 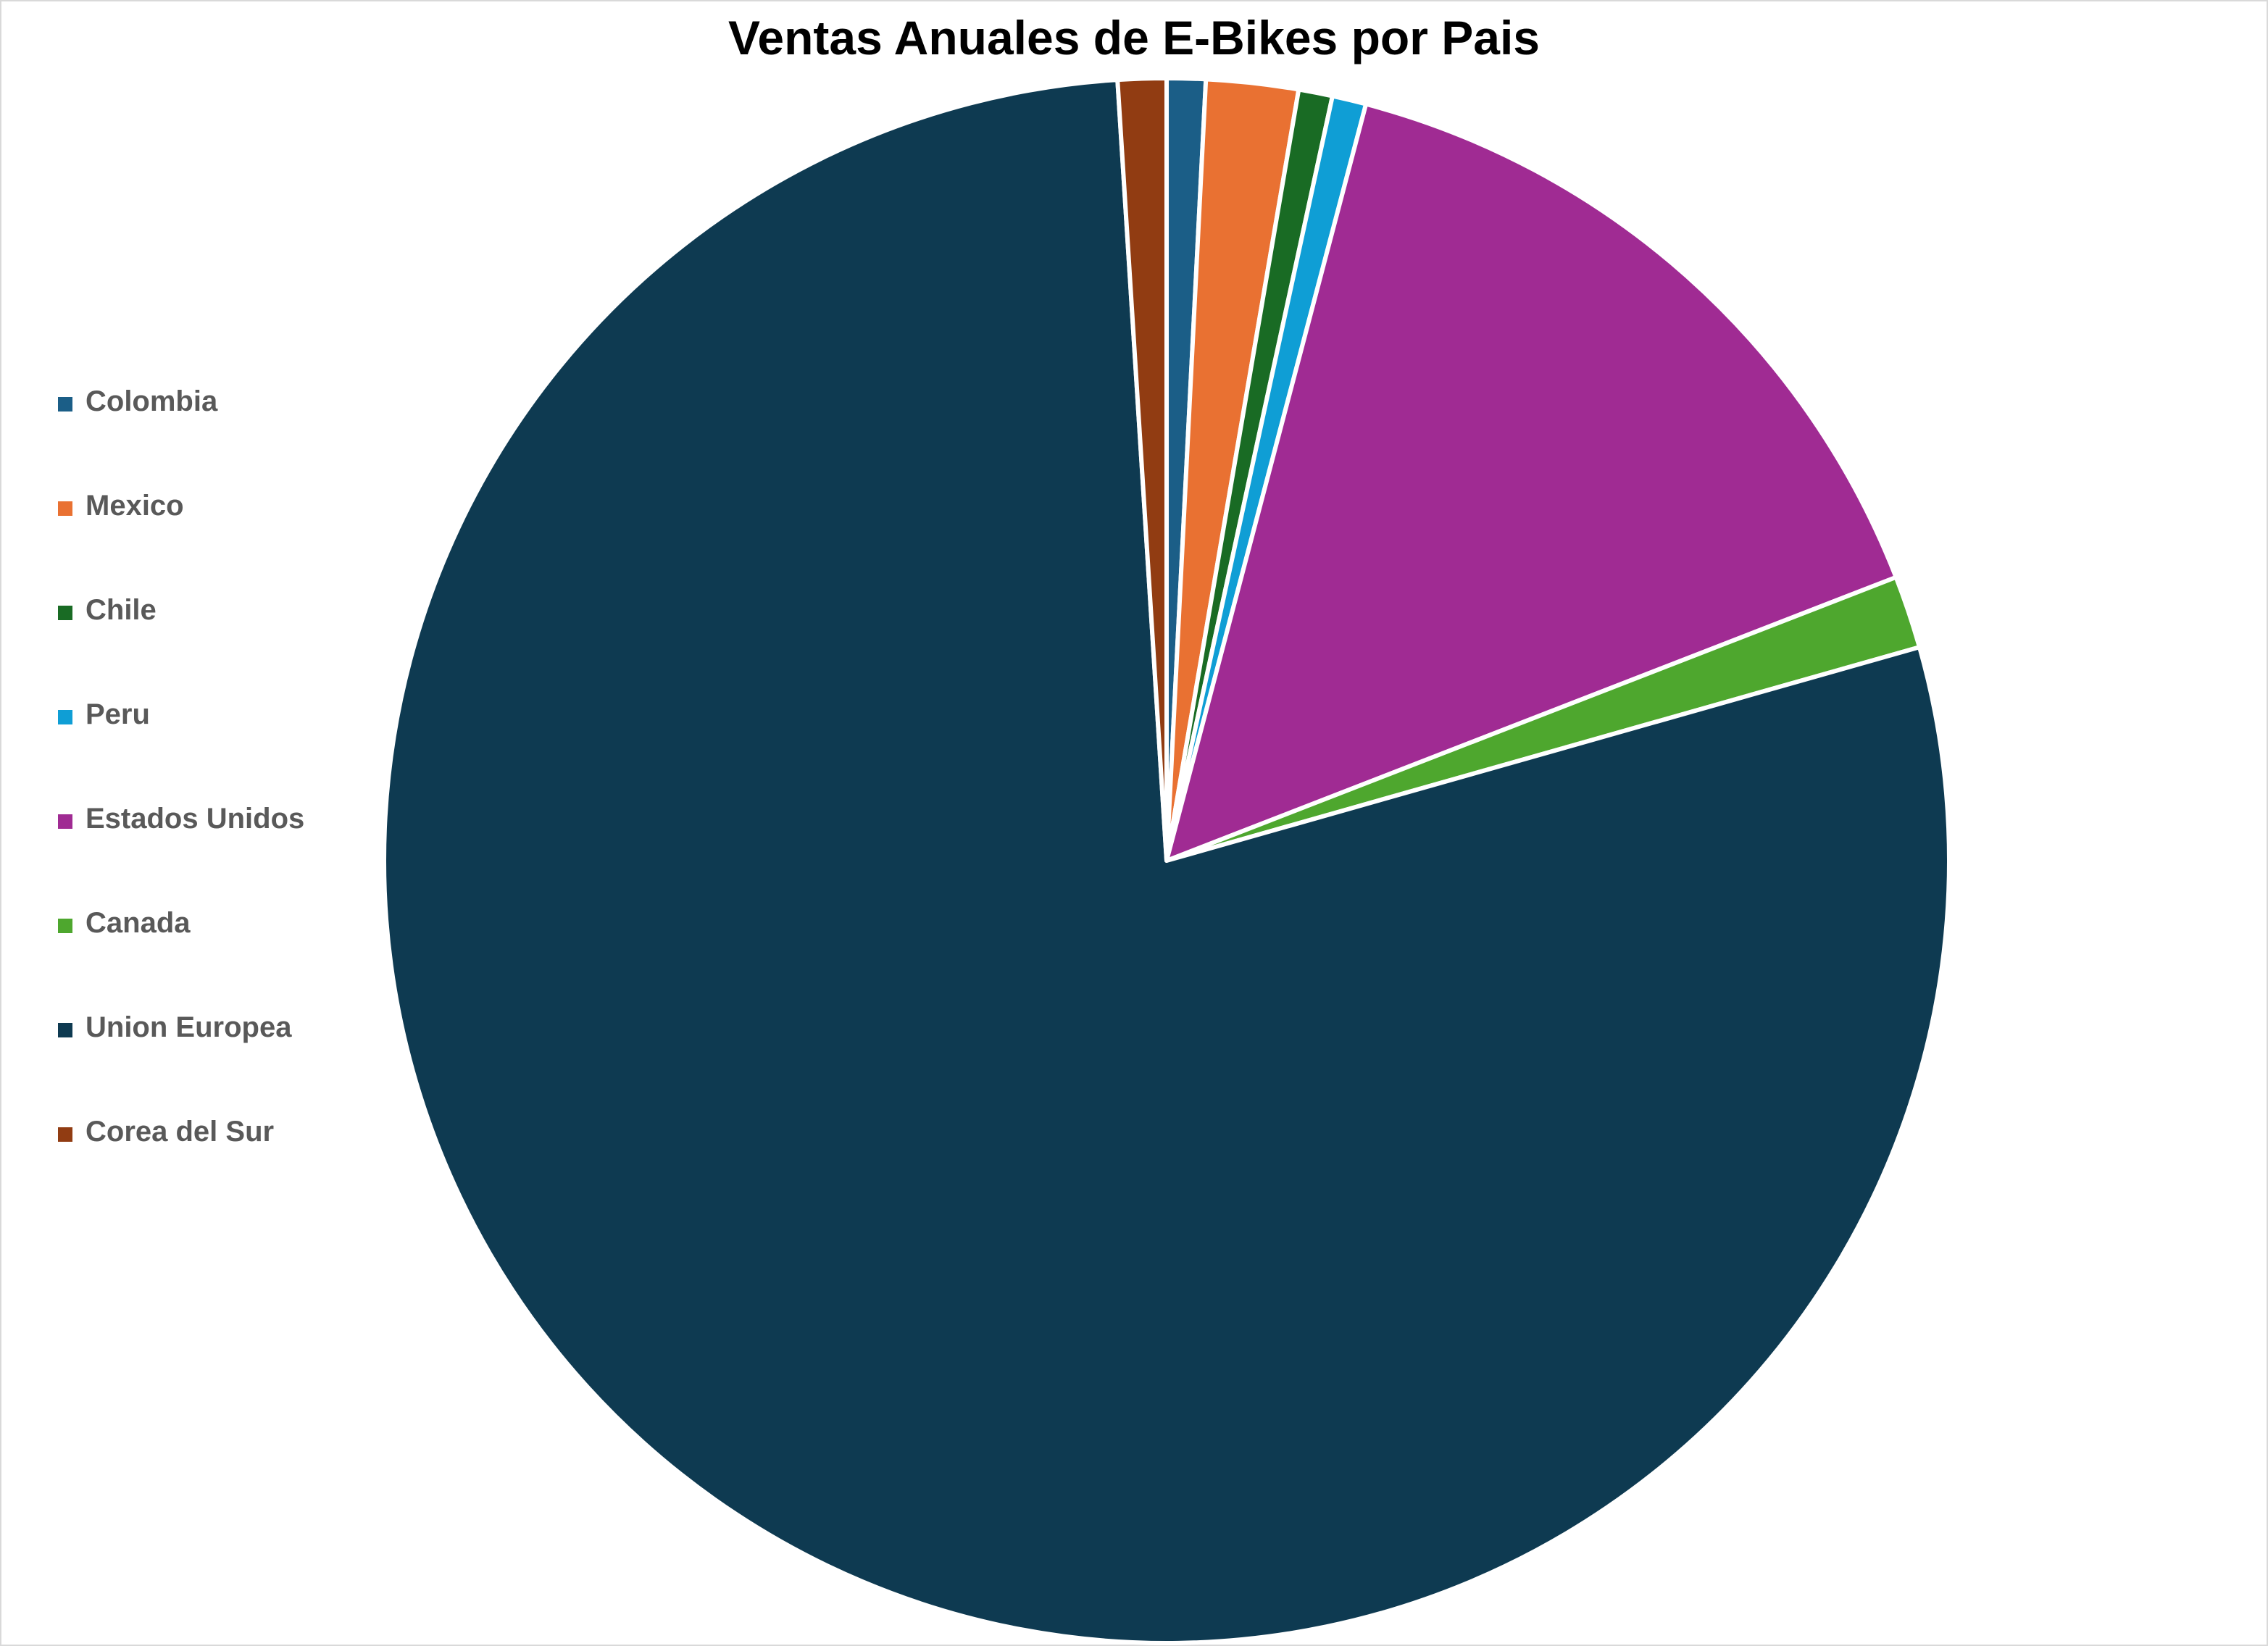 I want to click on chart-title: Ventas Anuales de E-Bikes por Pais, so click(x=1134, y=37).